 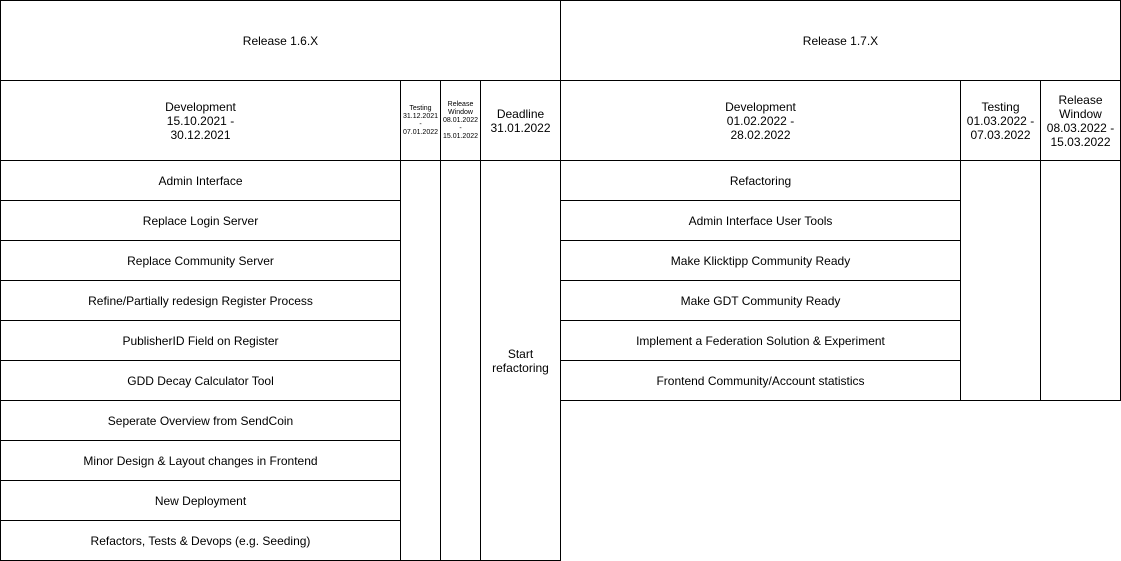 What do you see at coordinates (520, 113) in the screenshot?
I see `phase-label: Deadline` at bounding box center [520, 113].